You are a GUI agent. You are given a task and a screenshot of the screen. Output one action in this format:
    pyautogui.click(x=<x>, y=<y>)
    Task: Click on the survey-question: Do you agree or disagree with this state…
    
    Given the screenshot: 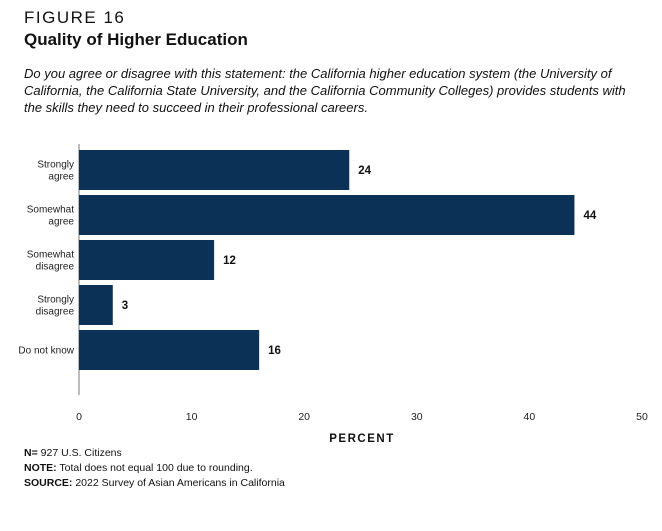 What is the action you would take?
    pyautogui.click(x=325, y=90)
    